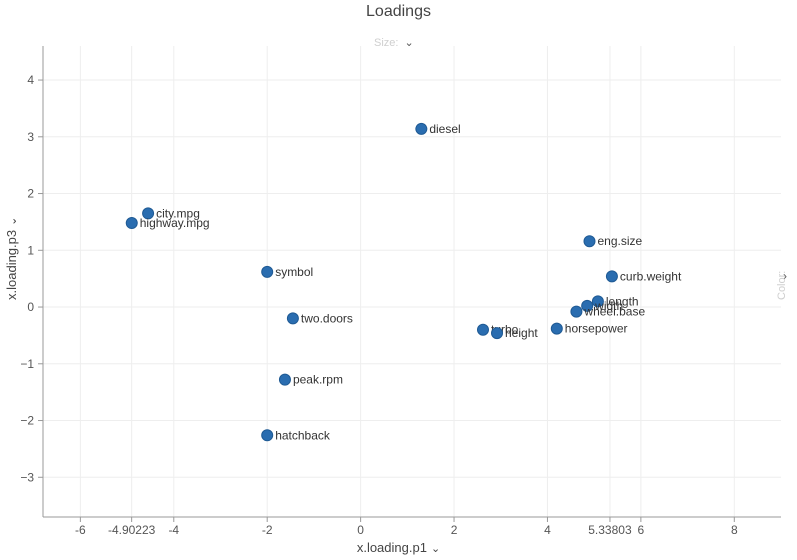 The width and height of the screenshot is (797, 560). I want to click on chevron-right-icon: ›, so click(785, 276).